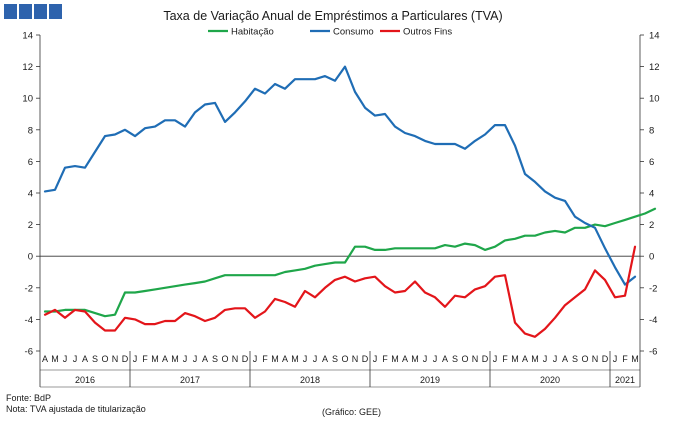  What do you see at coordinates (27, 36) in the screenshot?
I see `y-tick-label-left: 14` at bounding box center [27, 36].